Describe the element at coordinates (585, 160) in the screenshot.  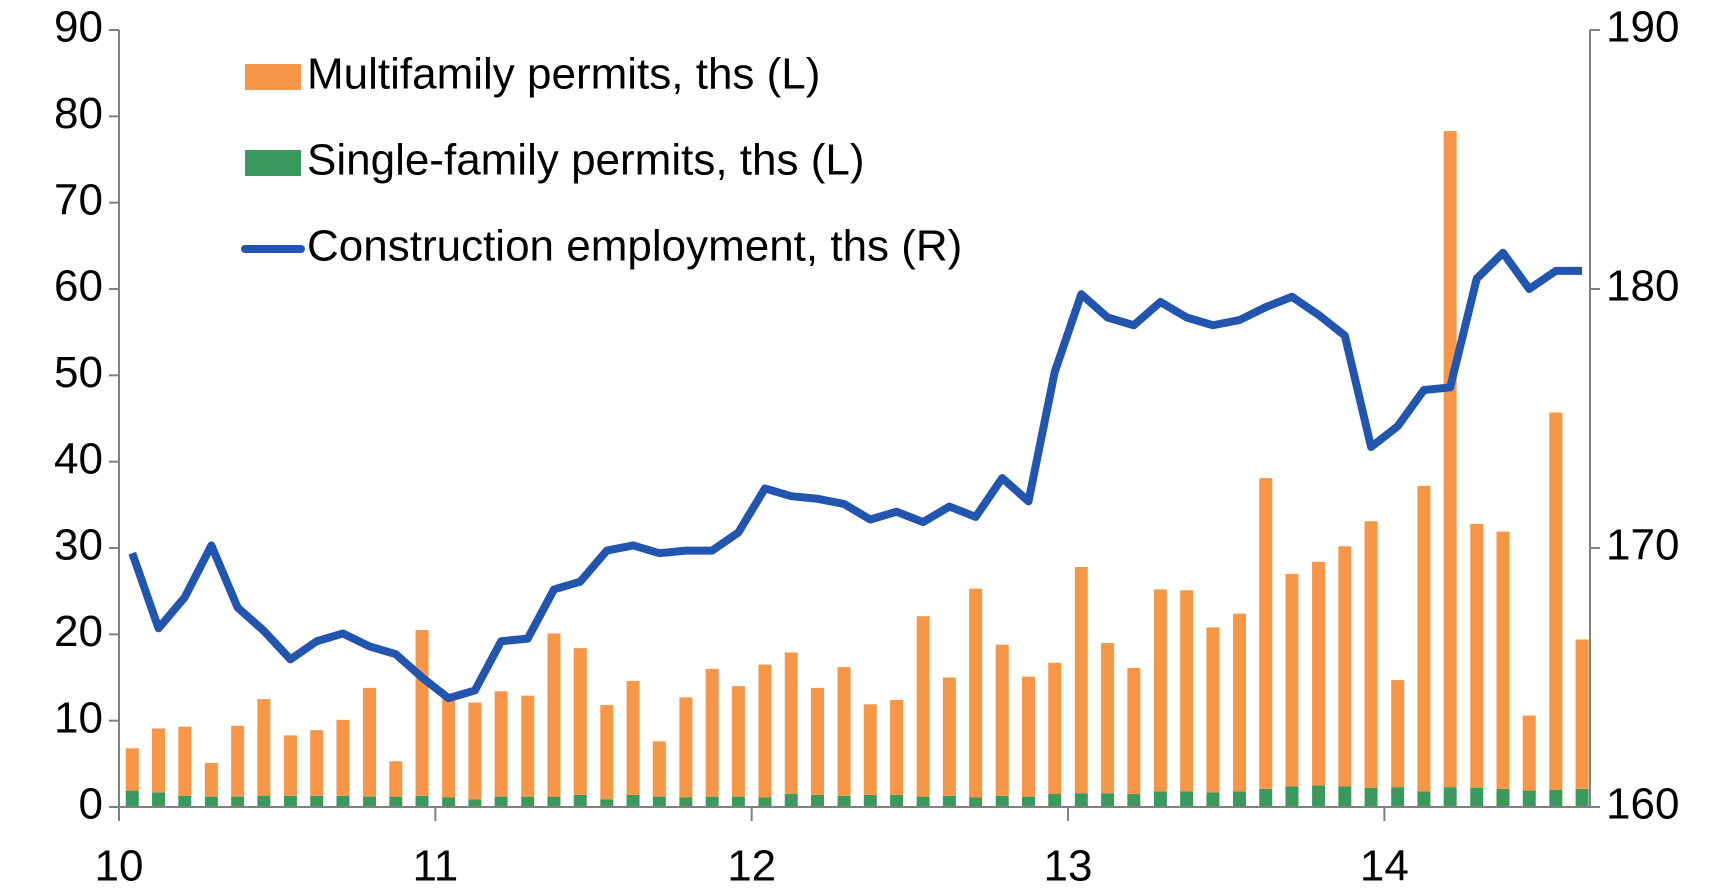
I see `legend-label: Single-family permits, ths (L)` at that location.